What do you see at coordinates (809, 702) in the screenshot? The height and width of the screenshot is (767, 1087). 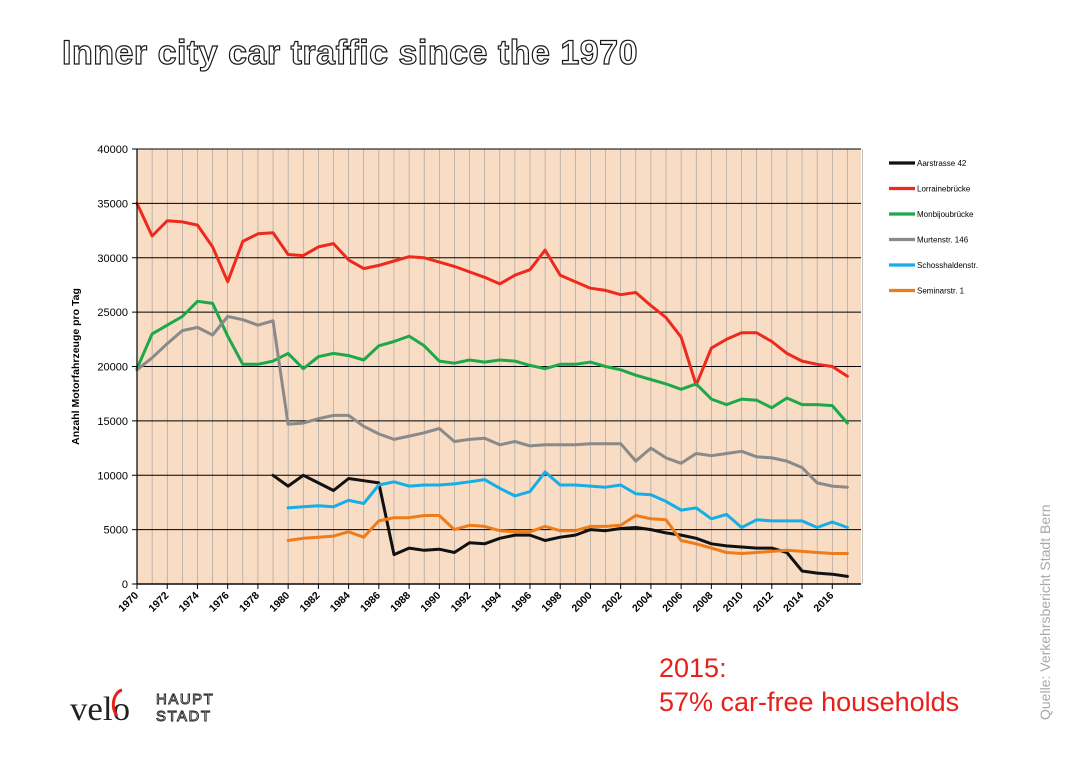 I see `callout-text: 57% car-free households` at bounding box center [809, 702].